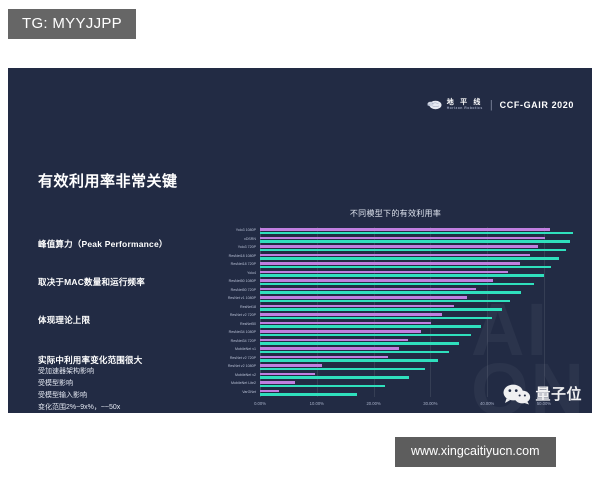 The width and height of the screenshot is (600, 480). What do you see at coordinates (103, 244) in the screenshot?
I see `bullet-heading-1: 峰值算力（Peak Performance）` at bounding box center [103, 244].